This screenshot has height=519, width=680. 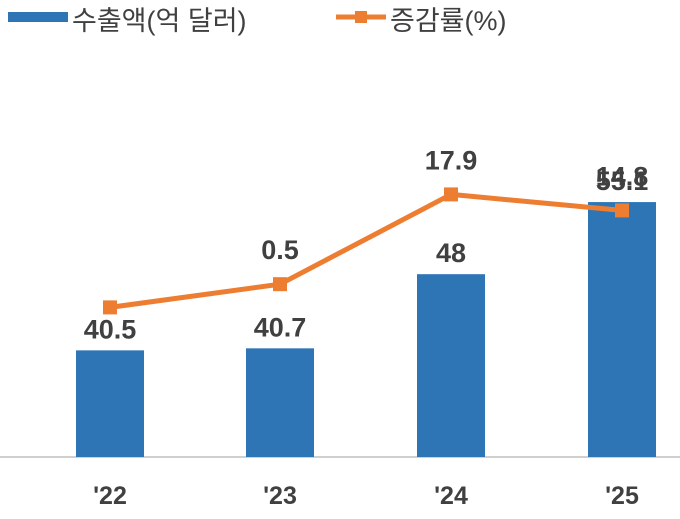 I want to click on line-value-label-2: 17.9, so click(x=451, y=160).